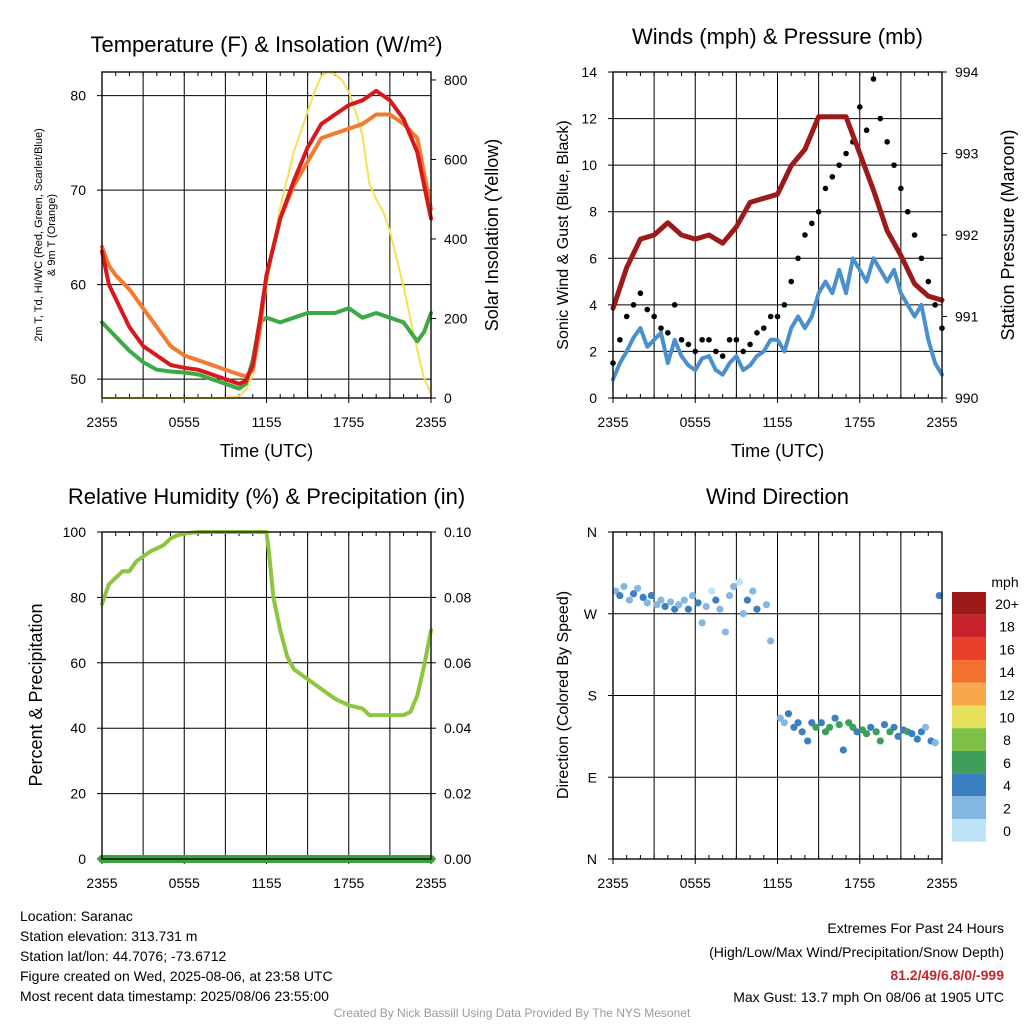 This screenshot has width=1024, height=1024. I want to click on dir-y-axis-label: Direction (Colored By Speed), so click(563, 695).